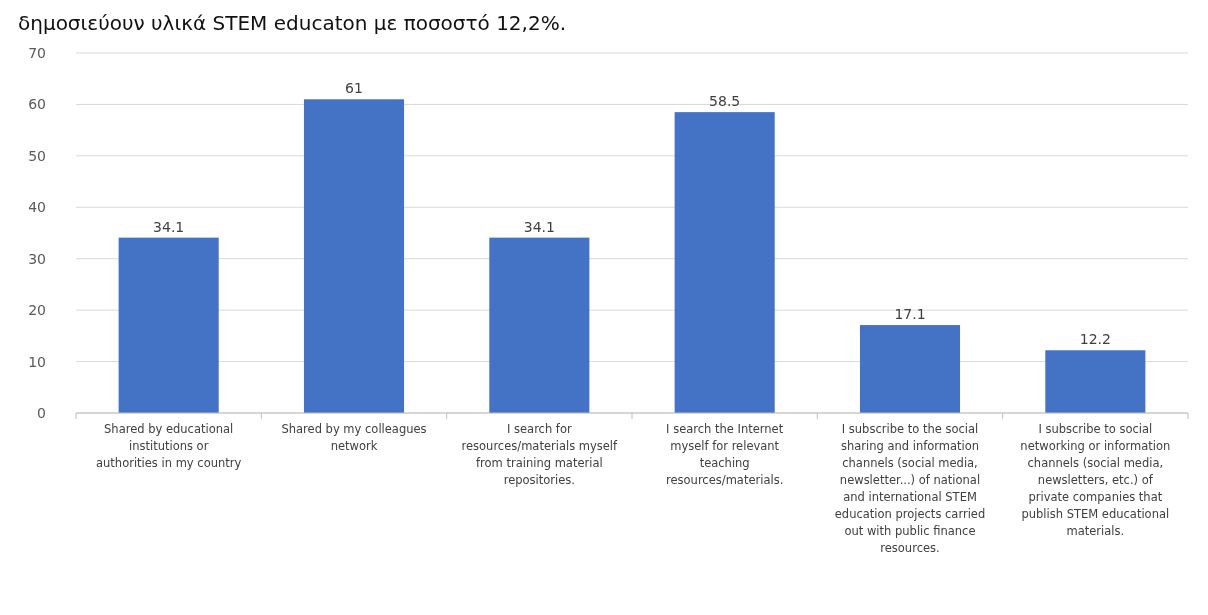 The height and width of the screenshot is (615, 1208). I want to click on data-label: 12.2, so click(1095, 339).